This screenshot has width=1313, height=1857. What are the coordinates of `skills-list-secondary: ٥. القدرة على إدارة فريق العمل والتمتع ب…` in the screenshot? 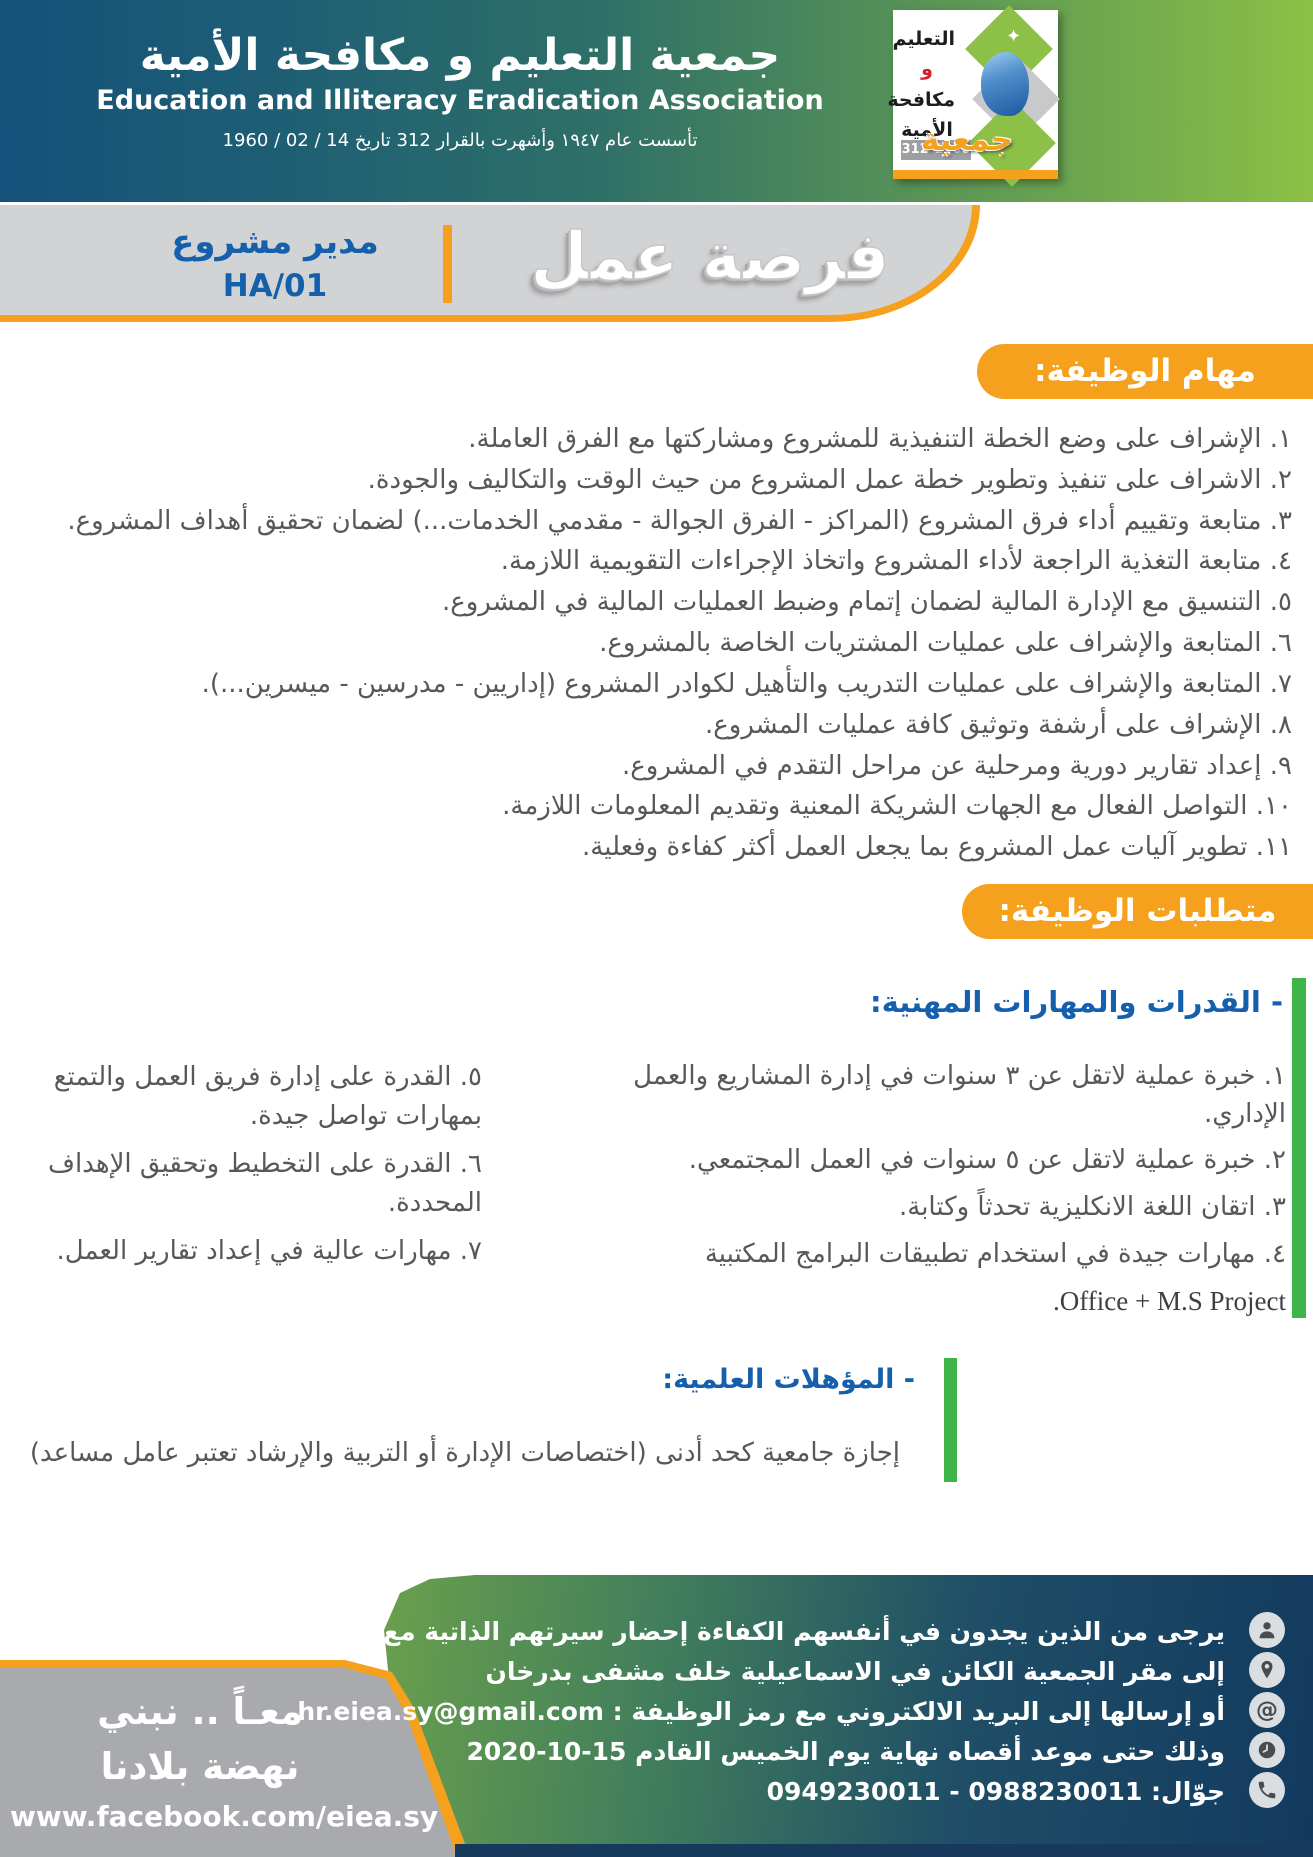 It's located at (256, 1169).